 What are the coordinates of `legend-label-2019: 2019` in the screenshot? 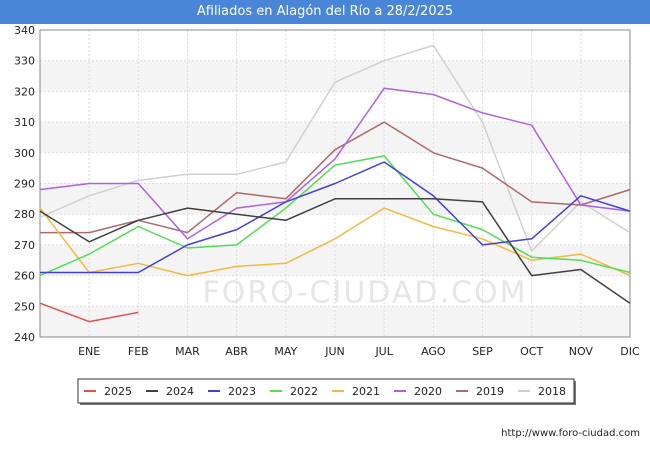 It's located at (490, 391).